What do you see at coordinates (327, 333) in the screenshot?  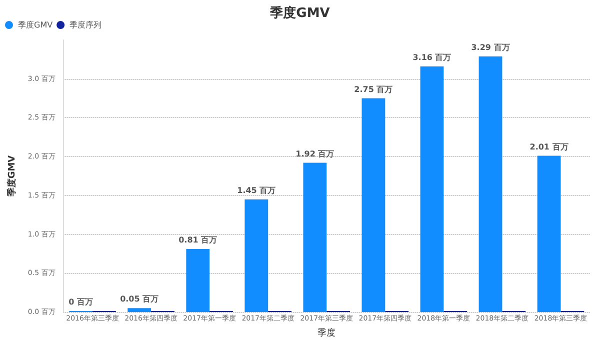 I see `x-axis-title: 季度` at bounding box center [327, 333].